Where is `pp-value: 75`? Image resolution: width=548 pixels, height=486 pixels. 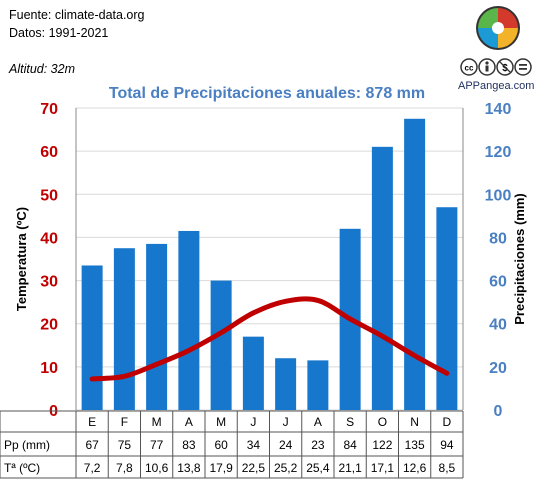 pp-value: 75 is located at coordinates (125, 445).